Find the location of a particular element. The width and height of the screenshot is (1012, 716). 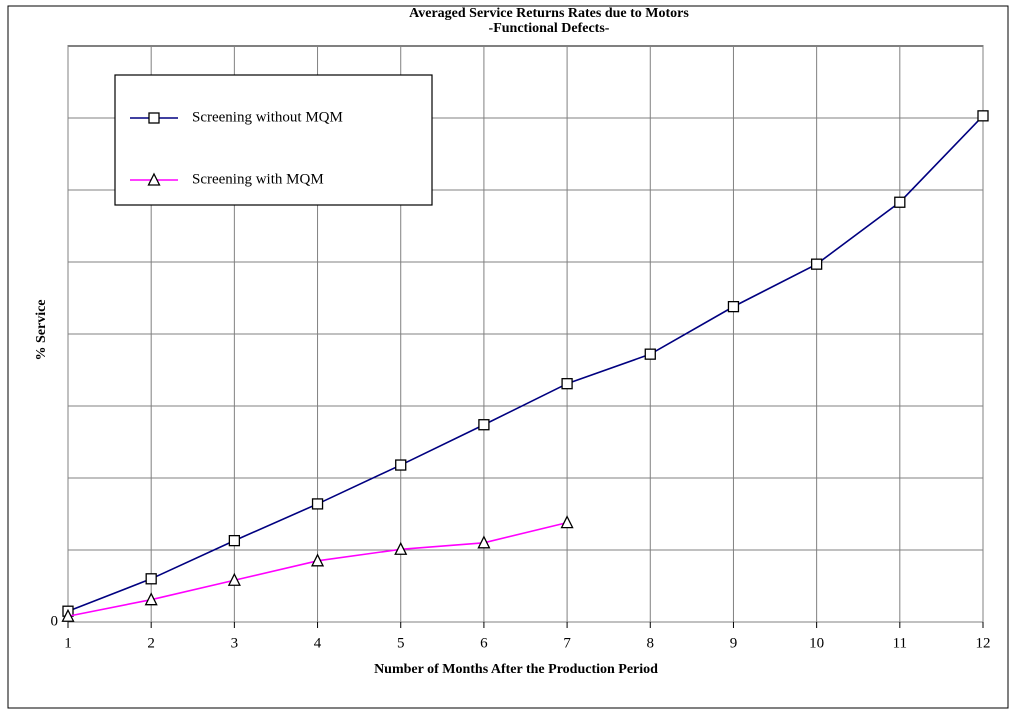

x-tick-label: 11 is located at coordinates (900, 643).